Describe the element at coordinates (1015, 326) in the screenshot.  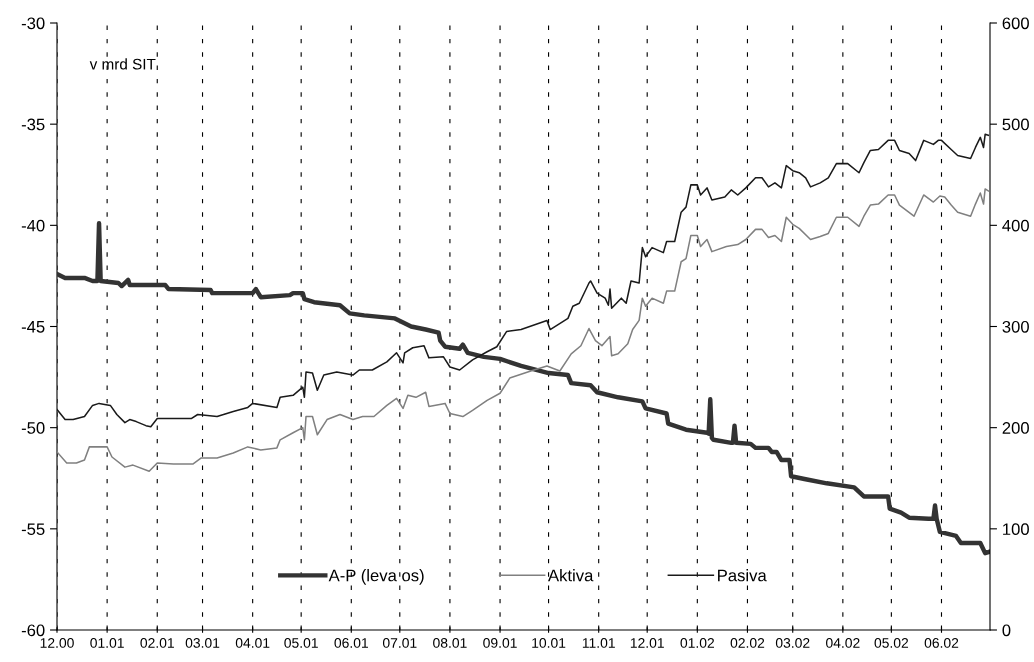
I see `y2-tick-label: 300` at that location.